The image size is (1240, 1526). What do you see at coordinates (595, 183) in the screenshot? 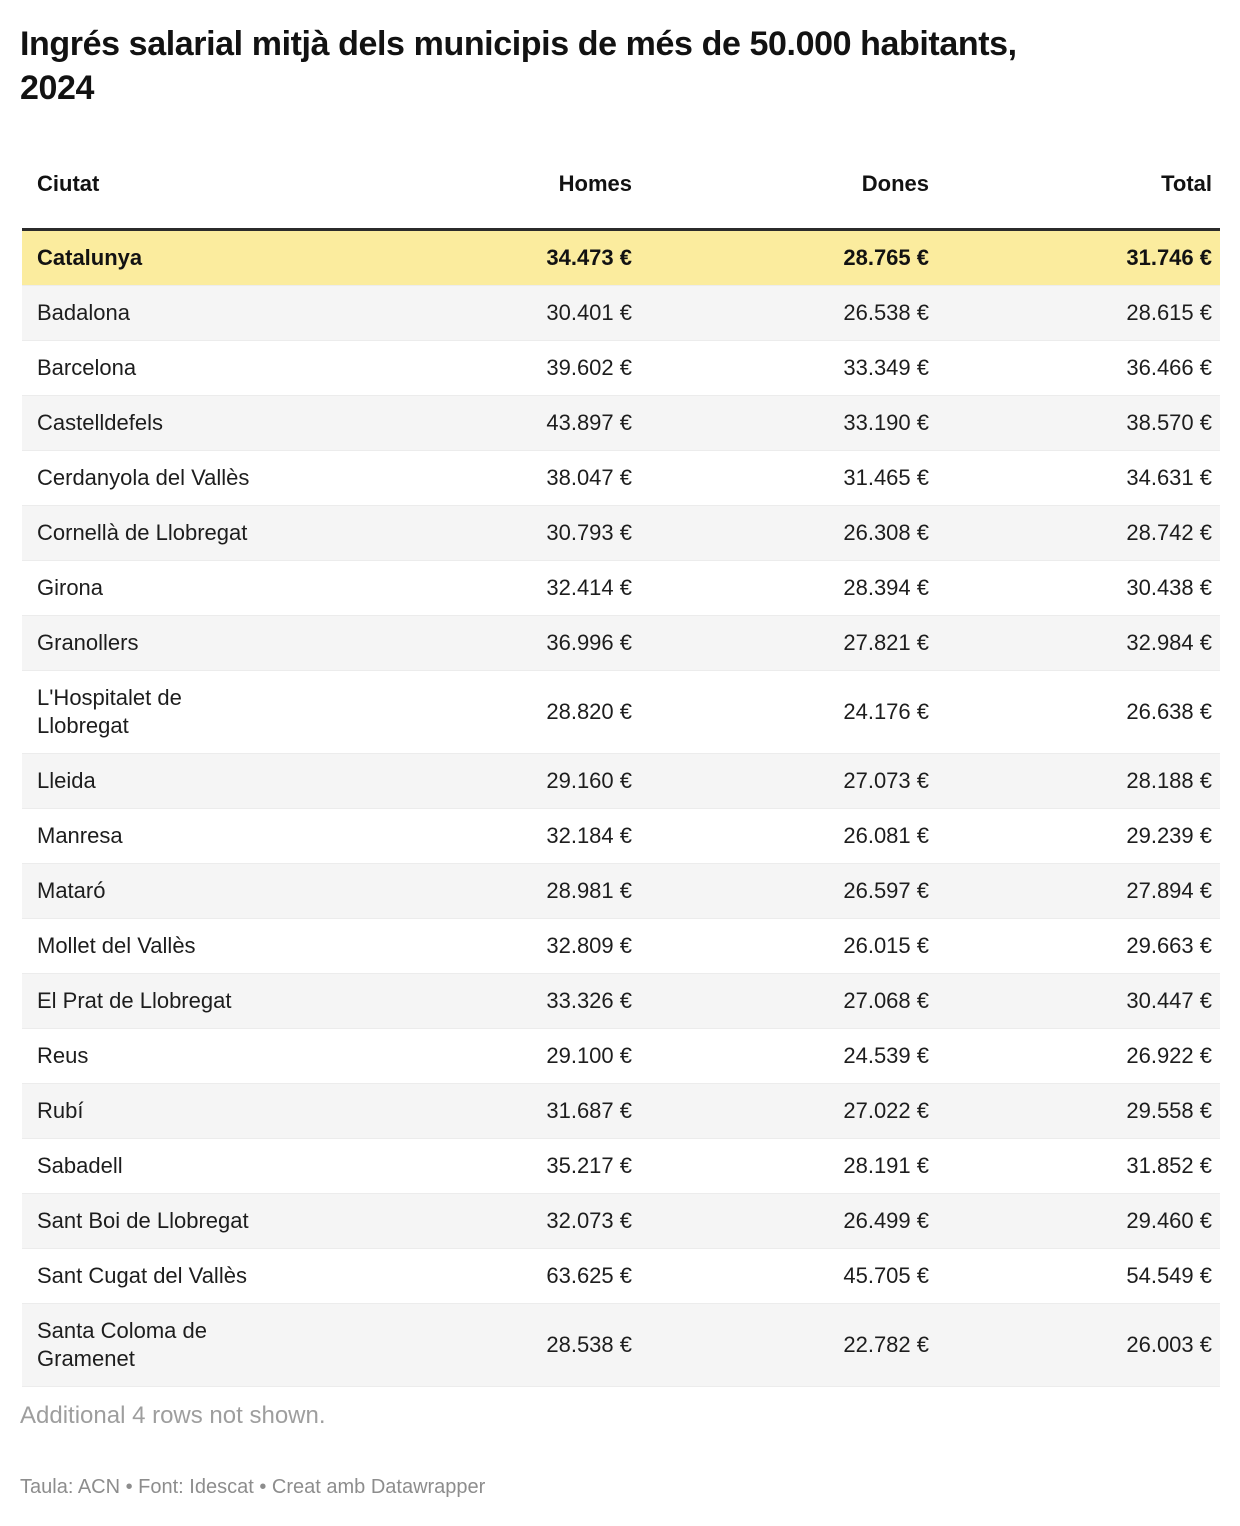
I see `col-header-homes: Homes` at bounding box center [595, 183].